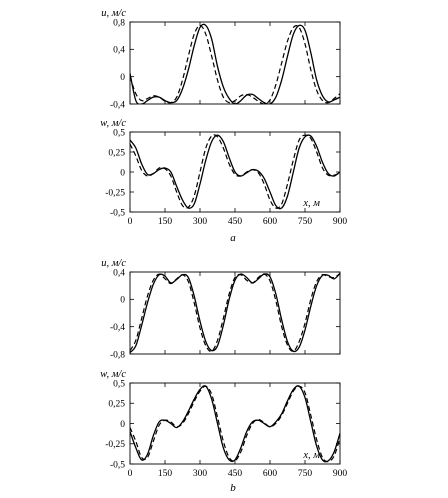 The image size is (448, 498). Describe the element at coordinates (119, 23) in the screenshot. I see `y-tick-label: 0,8` at that location.